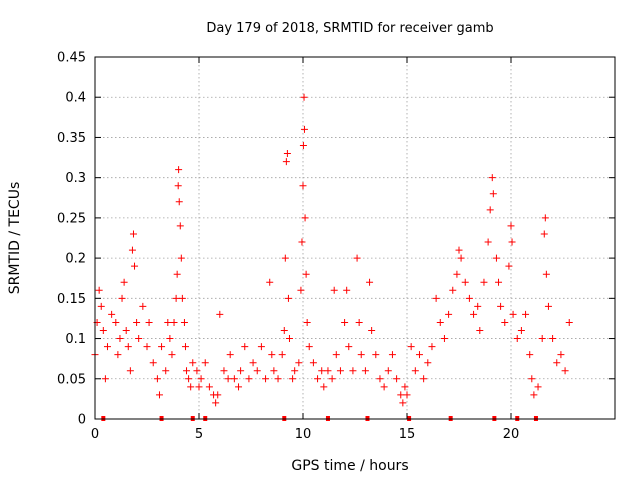  What do you see at coordinates (71, 379) in the screenshot?
I see `y-tick-label: 0.05` at bounding box center [71, 379].